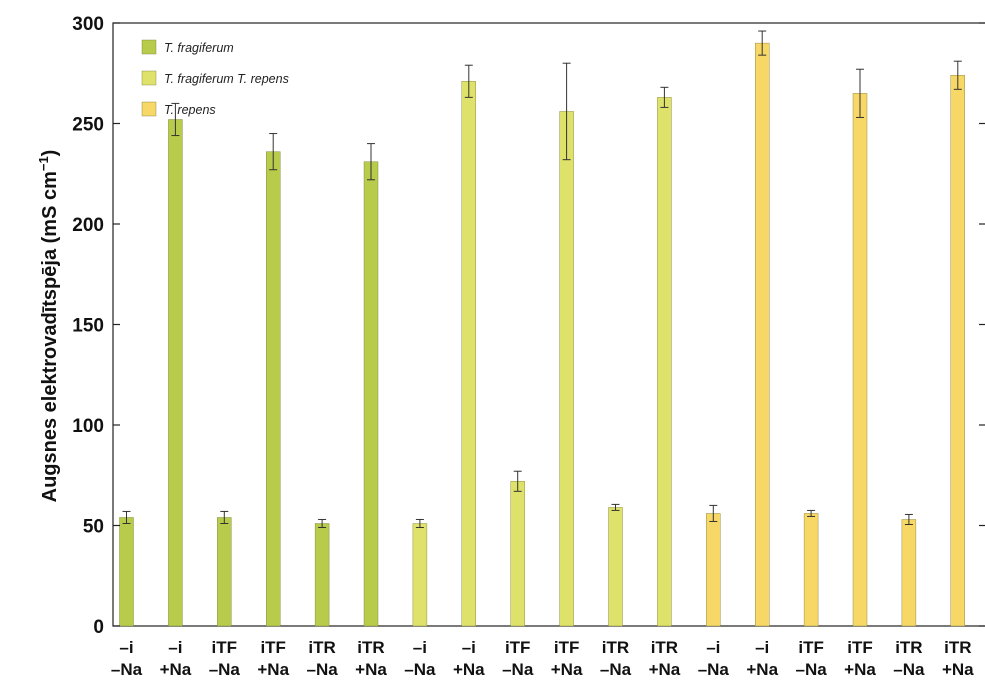  I want to click on legend-label: T. fragiferum, so click(199, 48).